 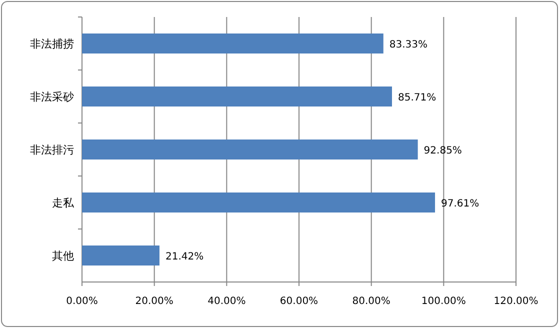 I want to click on x-tick-label: 40.00%, so click(x=227, y=301).